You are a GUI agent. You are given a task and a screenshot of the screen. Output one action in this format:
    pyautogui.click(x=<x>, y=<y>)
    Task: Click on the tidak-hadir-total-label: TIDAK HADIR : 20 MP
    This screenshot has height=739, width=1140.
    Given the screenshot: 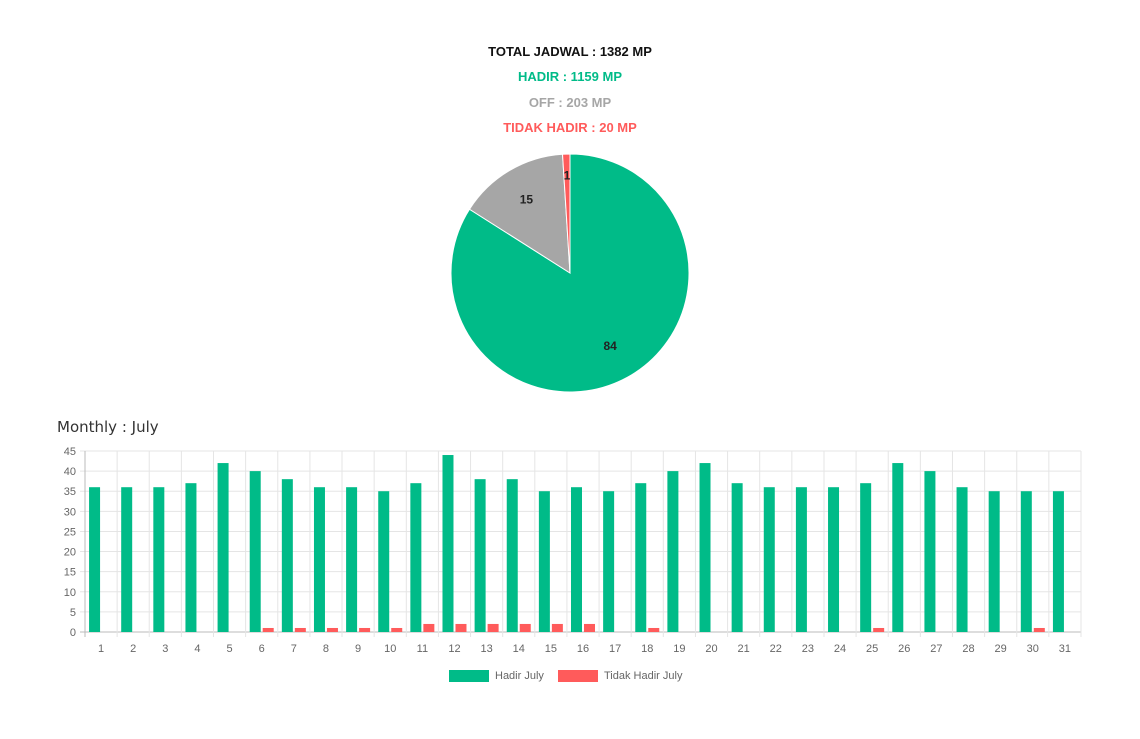 What is the action you would take?
    pyautogui.click(x=570, y=127)
    